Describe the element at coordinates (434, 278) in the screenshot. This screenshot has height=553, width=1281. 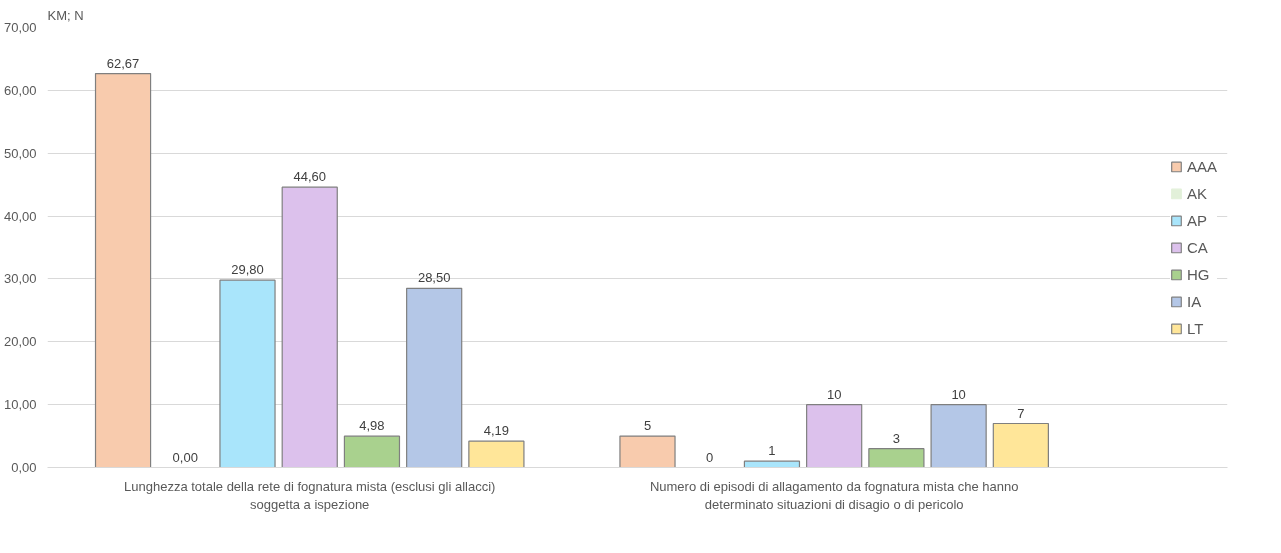
I see `data-label: 28,50` at that location.